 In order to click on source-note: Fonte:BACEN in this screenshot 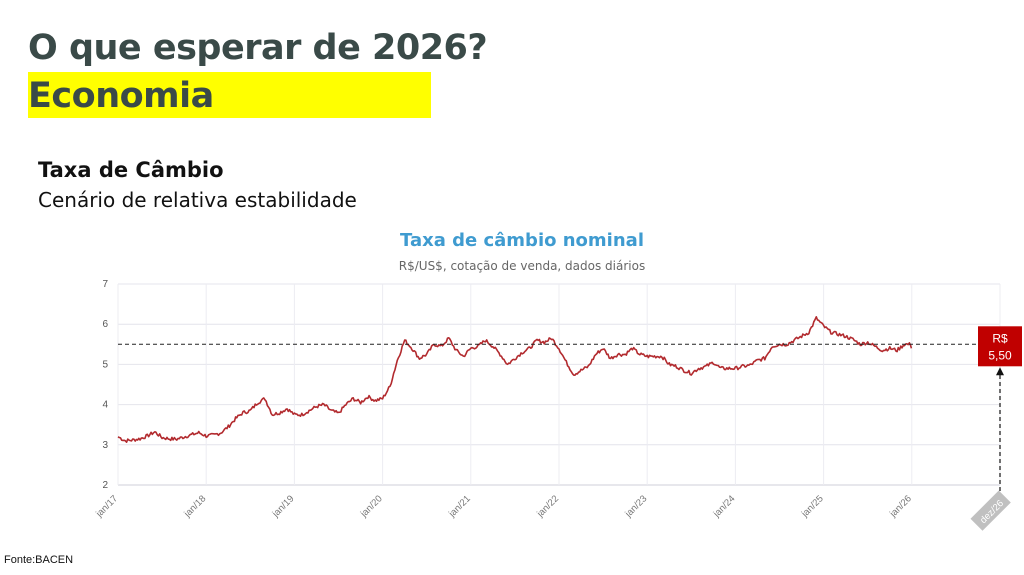, I will do `click(39, 560)`.